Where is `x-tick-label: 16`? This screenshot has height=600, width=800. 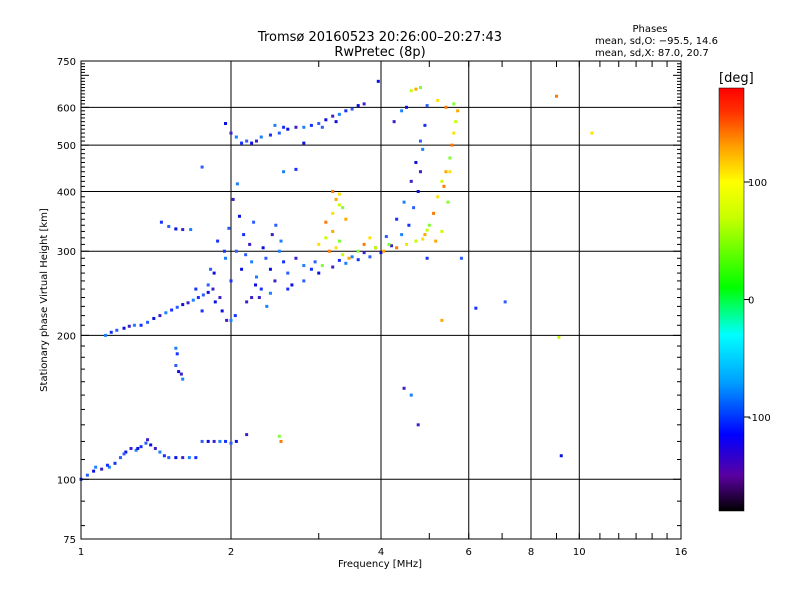
x-tick-label: 16 is located at coordinates (681, 552).